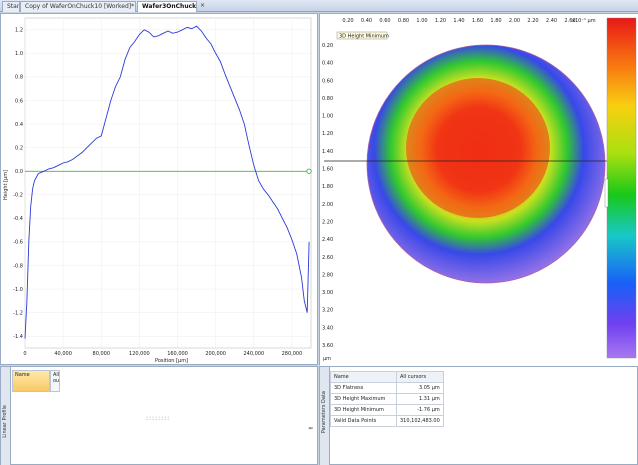  Describe the element at coordinates (327, 275) in the screenshot. I see `map-y-tick-label: 2.80` at that location.